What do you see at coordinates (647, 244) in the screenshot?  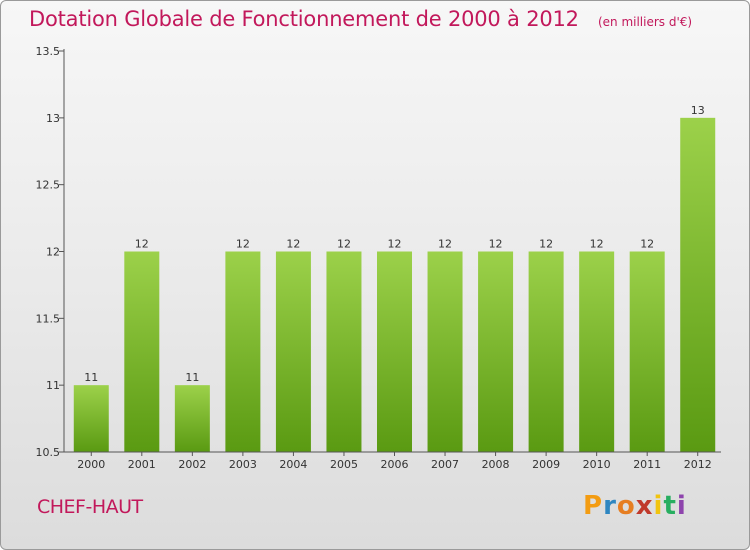 I see `value-label-2011: 12` at bounding box center [647, 244].